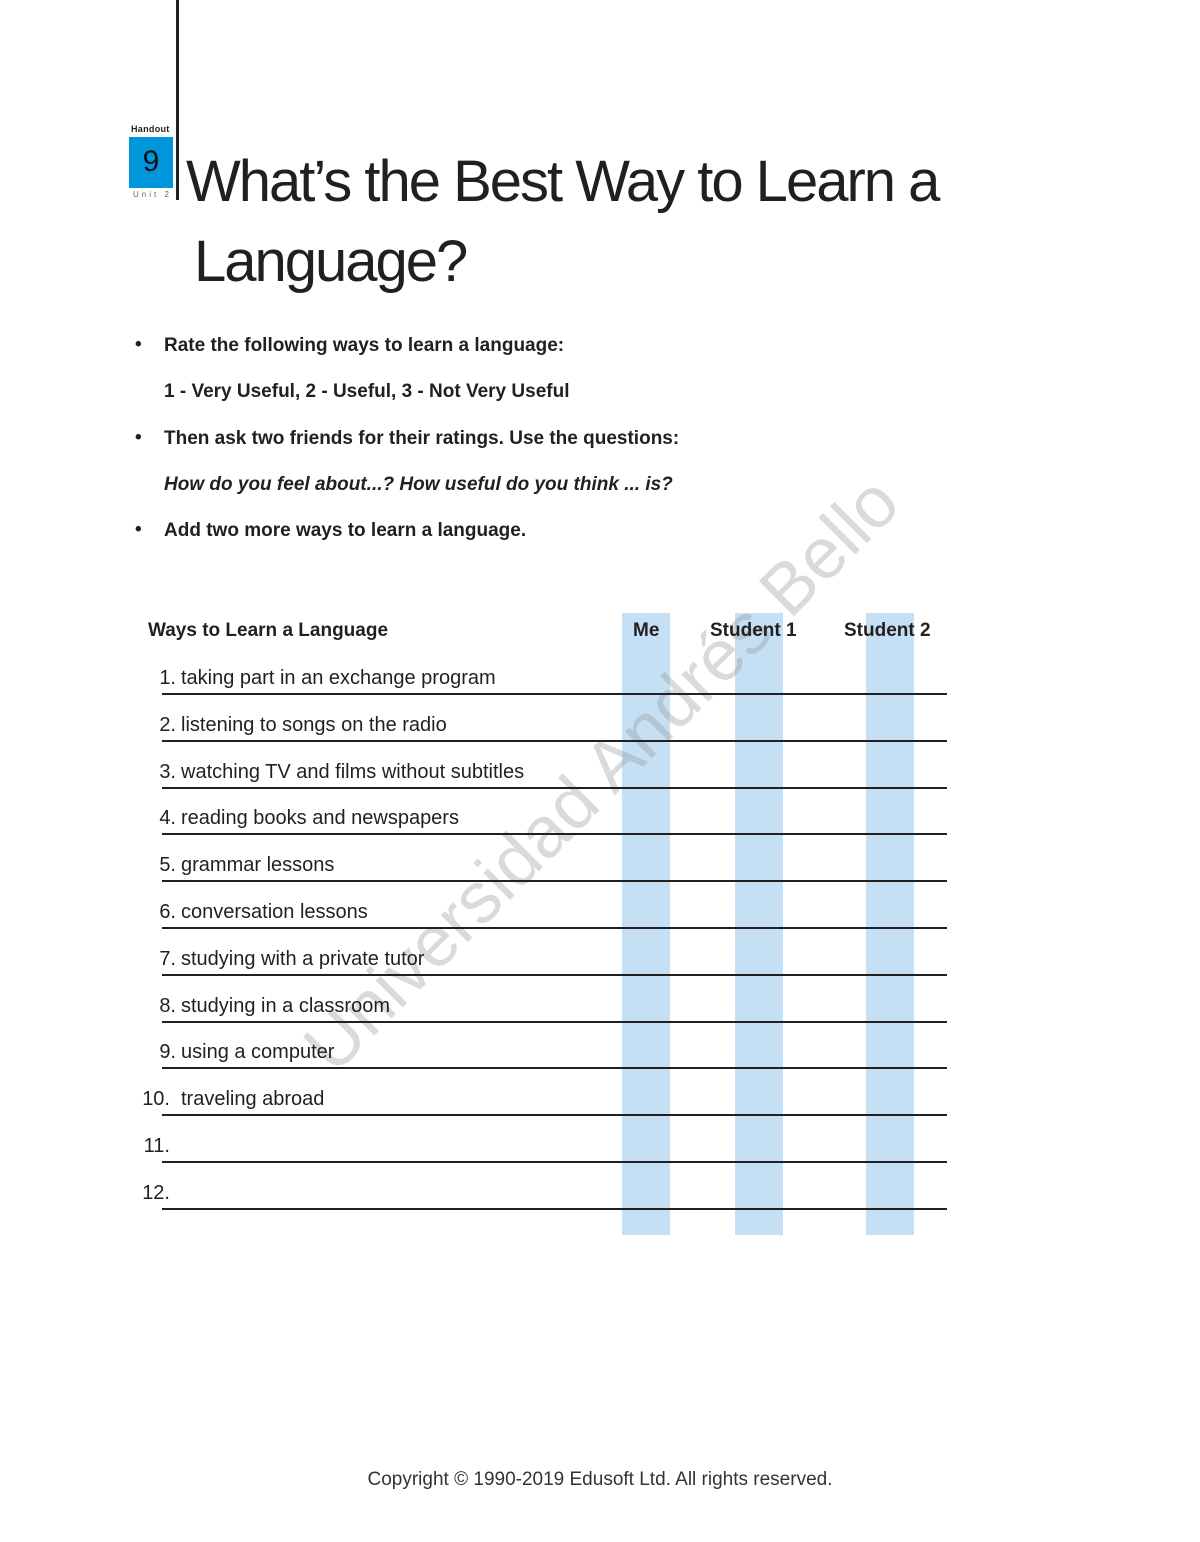 Image resolution: width=1200 pixels, height=1542 pixels. Describe the element at coordinates (600, 924) in the screenshot. I see `table-row: 6. conversation lessons` at that location.